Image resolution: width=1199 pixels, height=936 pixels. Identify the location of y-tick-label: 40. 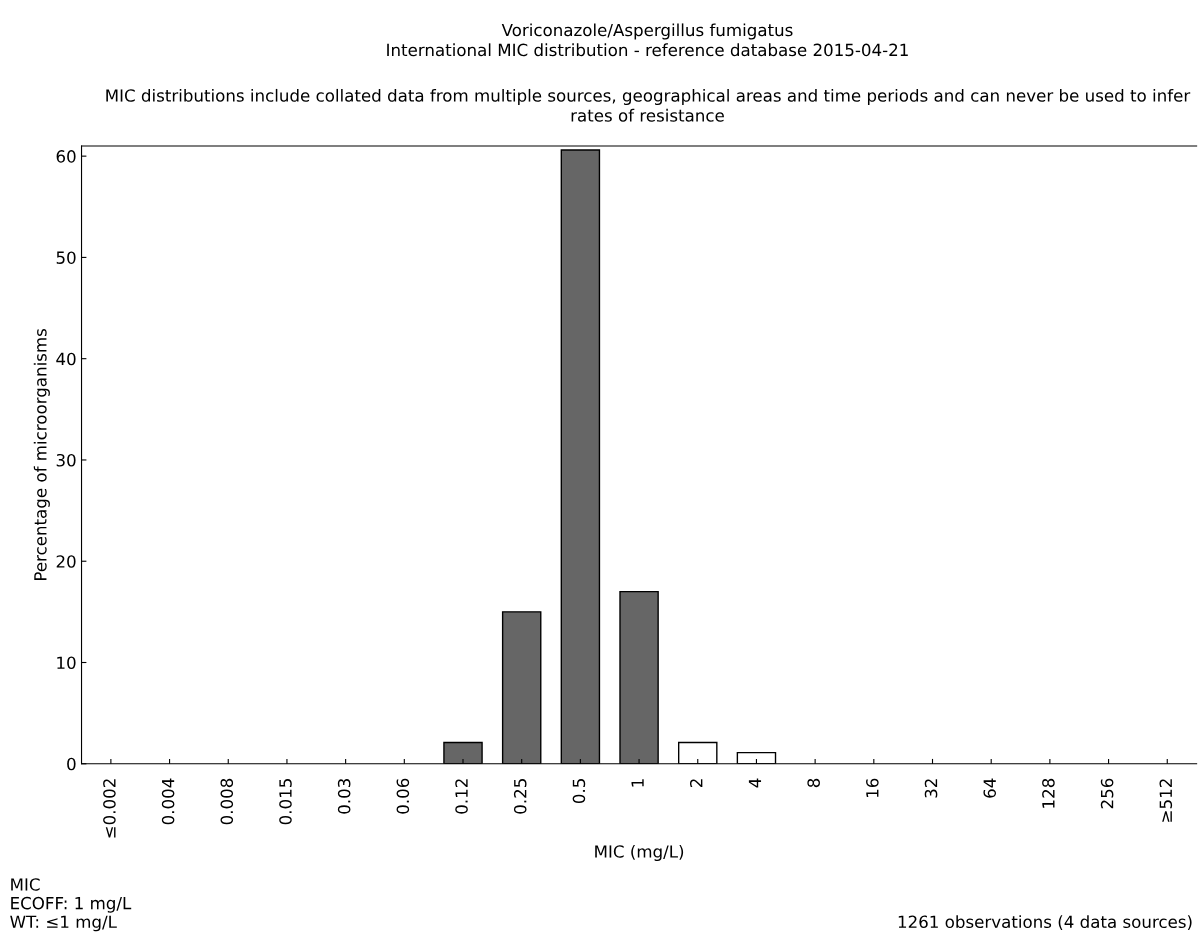
(66, 359).